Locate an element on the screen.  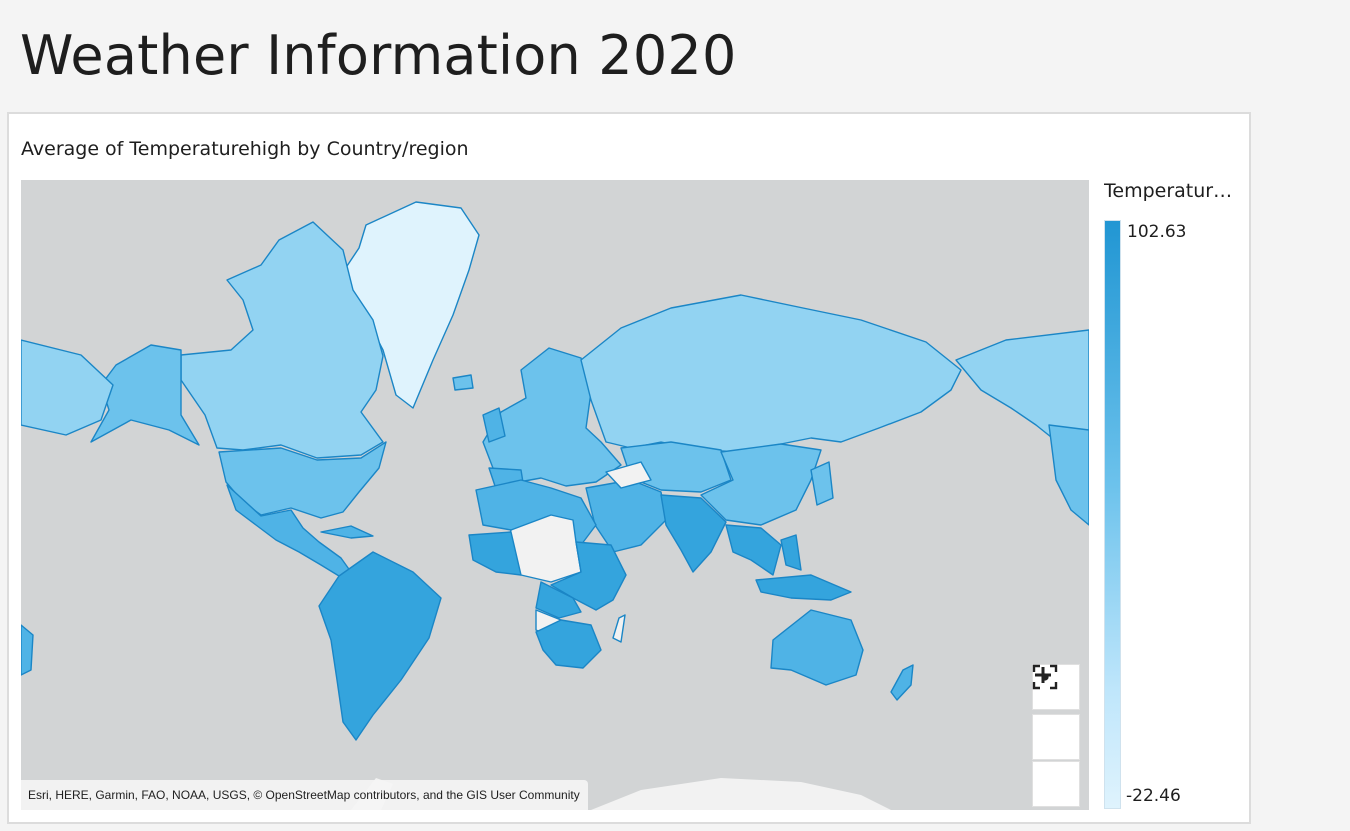
zoom-in-button is located at coordinates (1056, 713).